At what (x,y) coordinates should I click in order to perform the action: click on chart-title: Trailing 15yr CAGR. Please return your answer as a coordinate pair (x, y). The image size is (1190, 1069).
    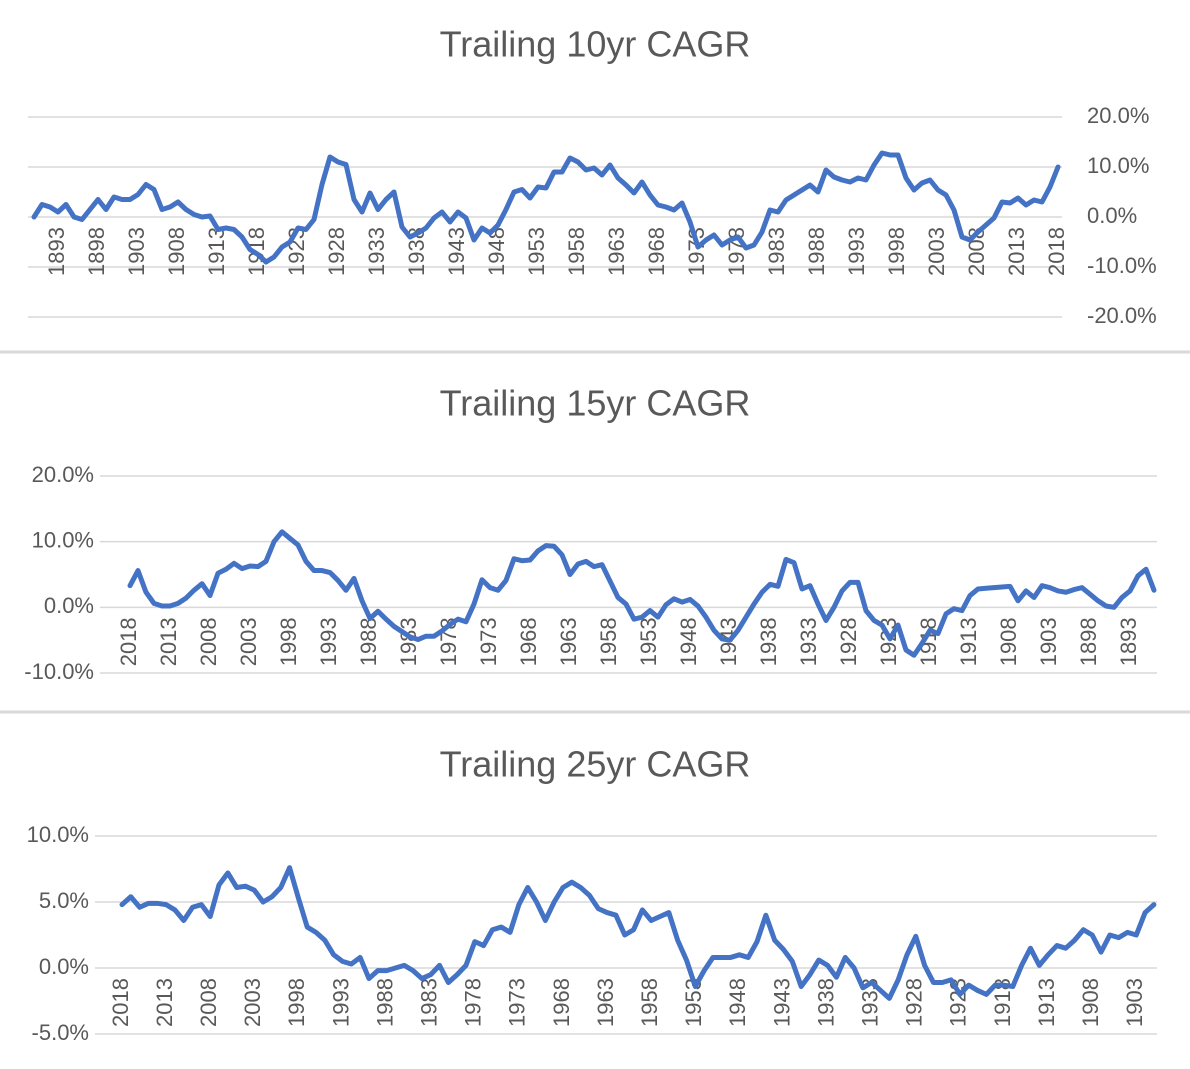
    Looking at the image, I should click on (595, 403).